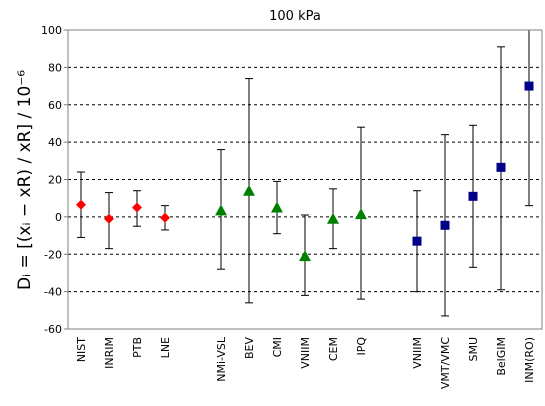  What do you see at coordinates (55, 142) in the screenshot?
I see `y-tick-label: 40` at bounding box center [55, 142].